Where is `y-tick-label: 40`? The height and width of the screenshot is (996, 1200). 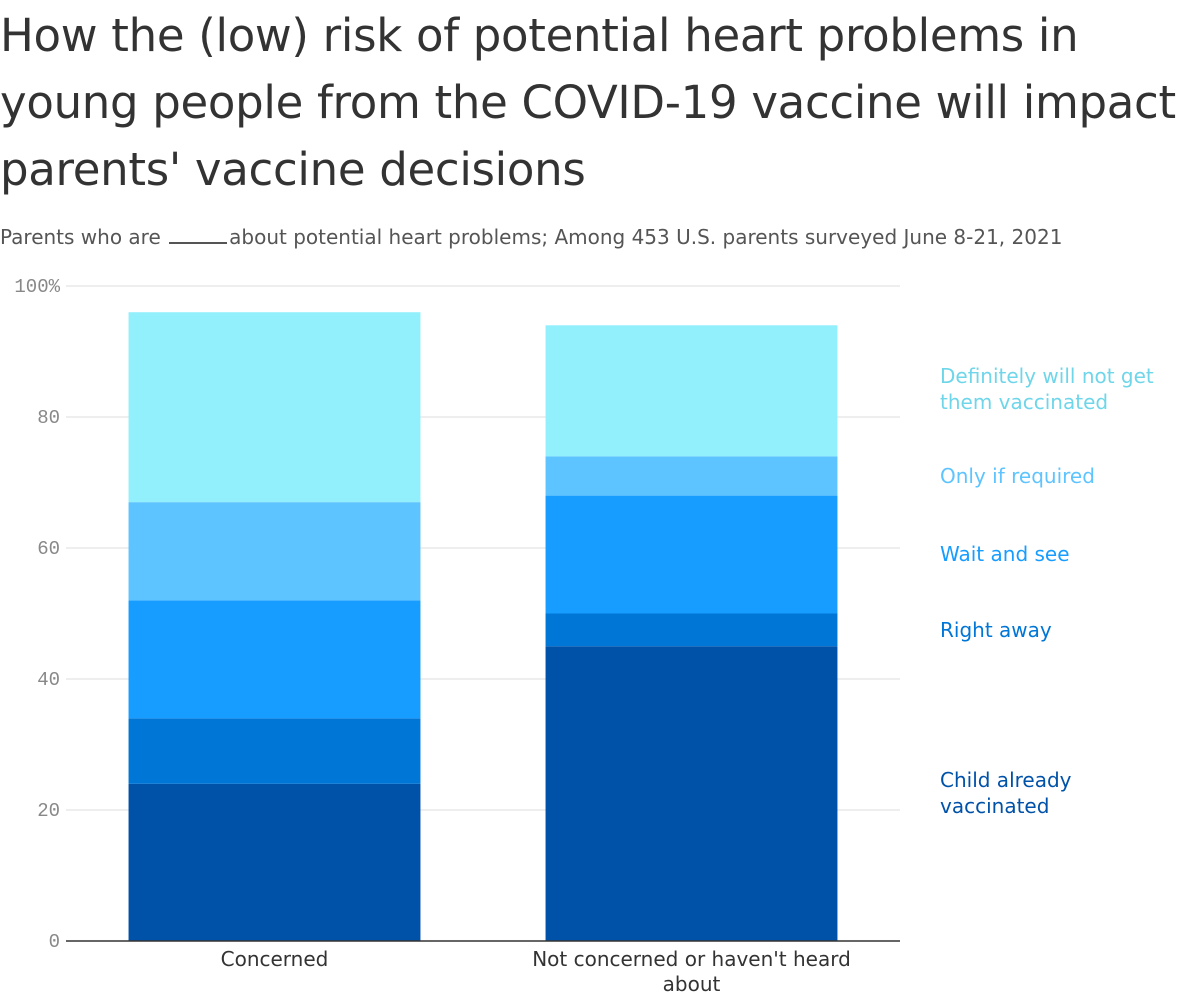
y-tick-label: 40 is located at coordinates (48, 680).